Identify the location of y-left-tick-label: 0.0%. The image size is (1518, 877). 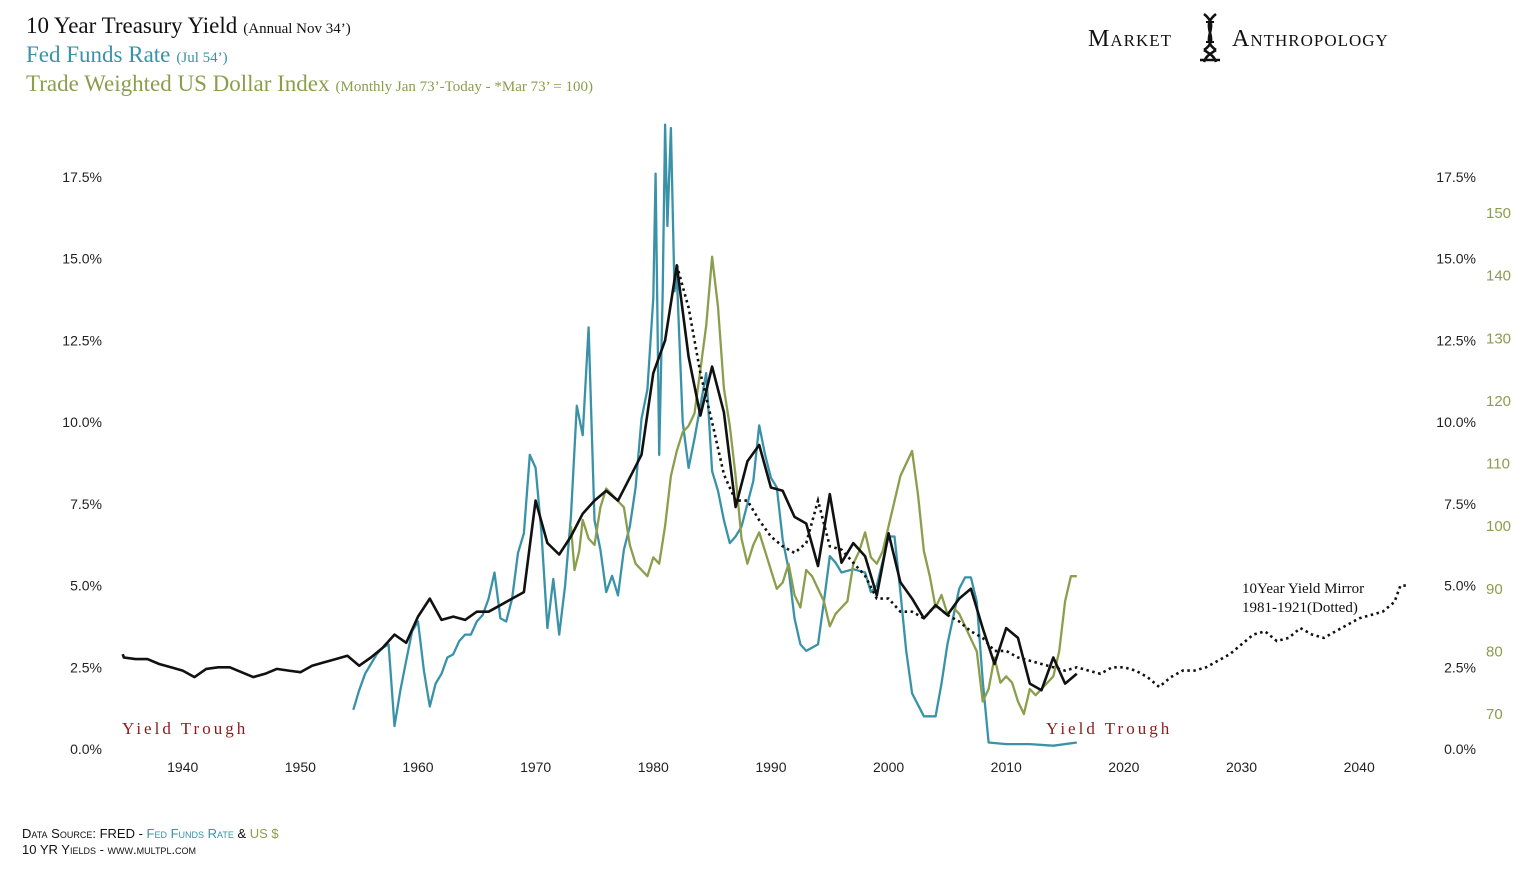
(86, 749).